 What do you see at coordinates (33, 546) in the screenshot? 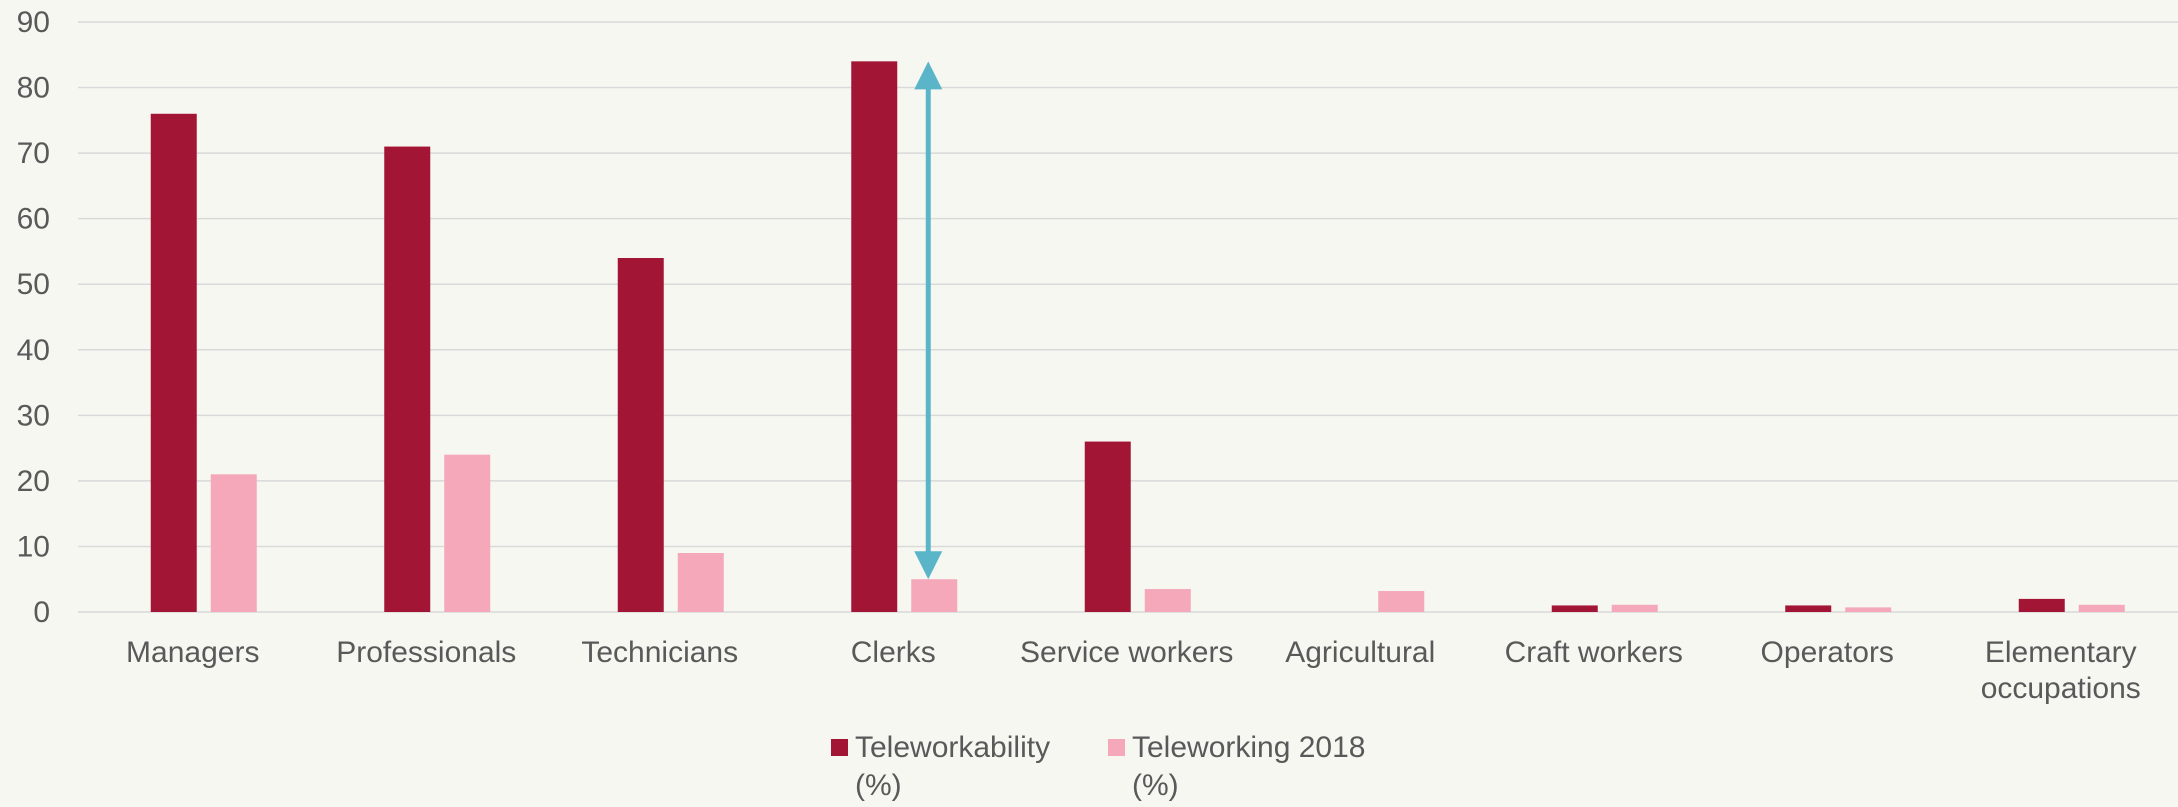
I see `y-tick-label: 10` at bounding box center [33, 546].